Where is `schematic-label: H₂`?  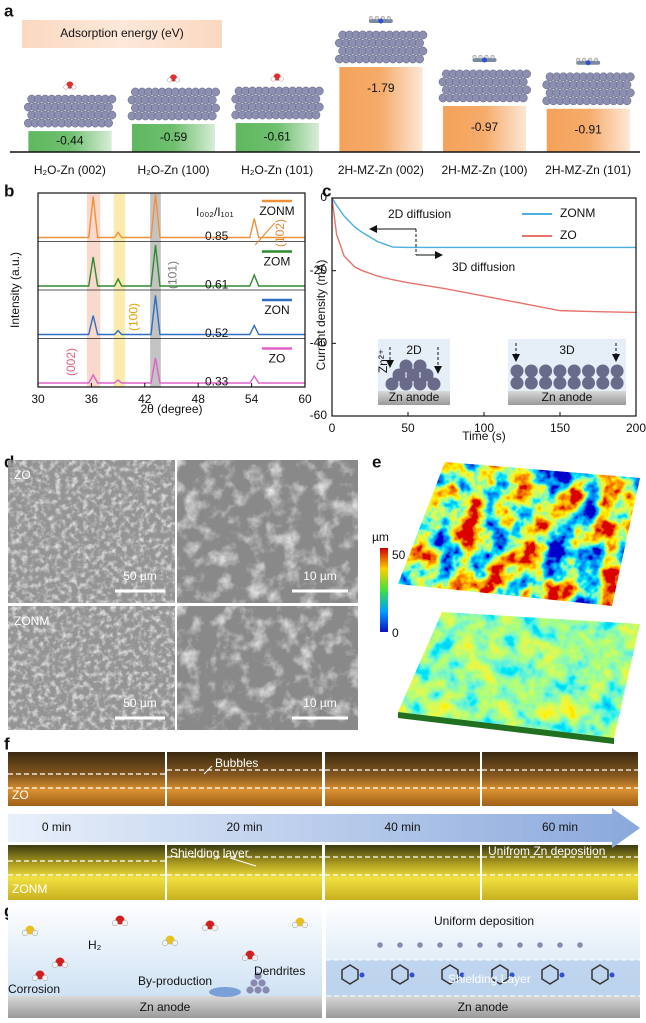 schematic-label: H₂ is located at coordinates (95, 945).